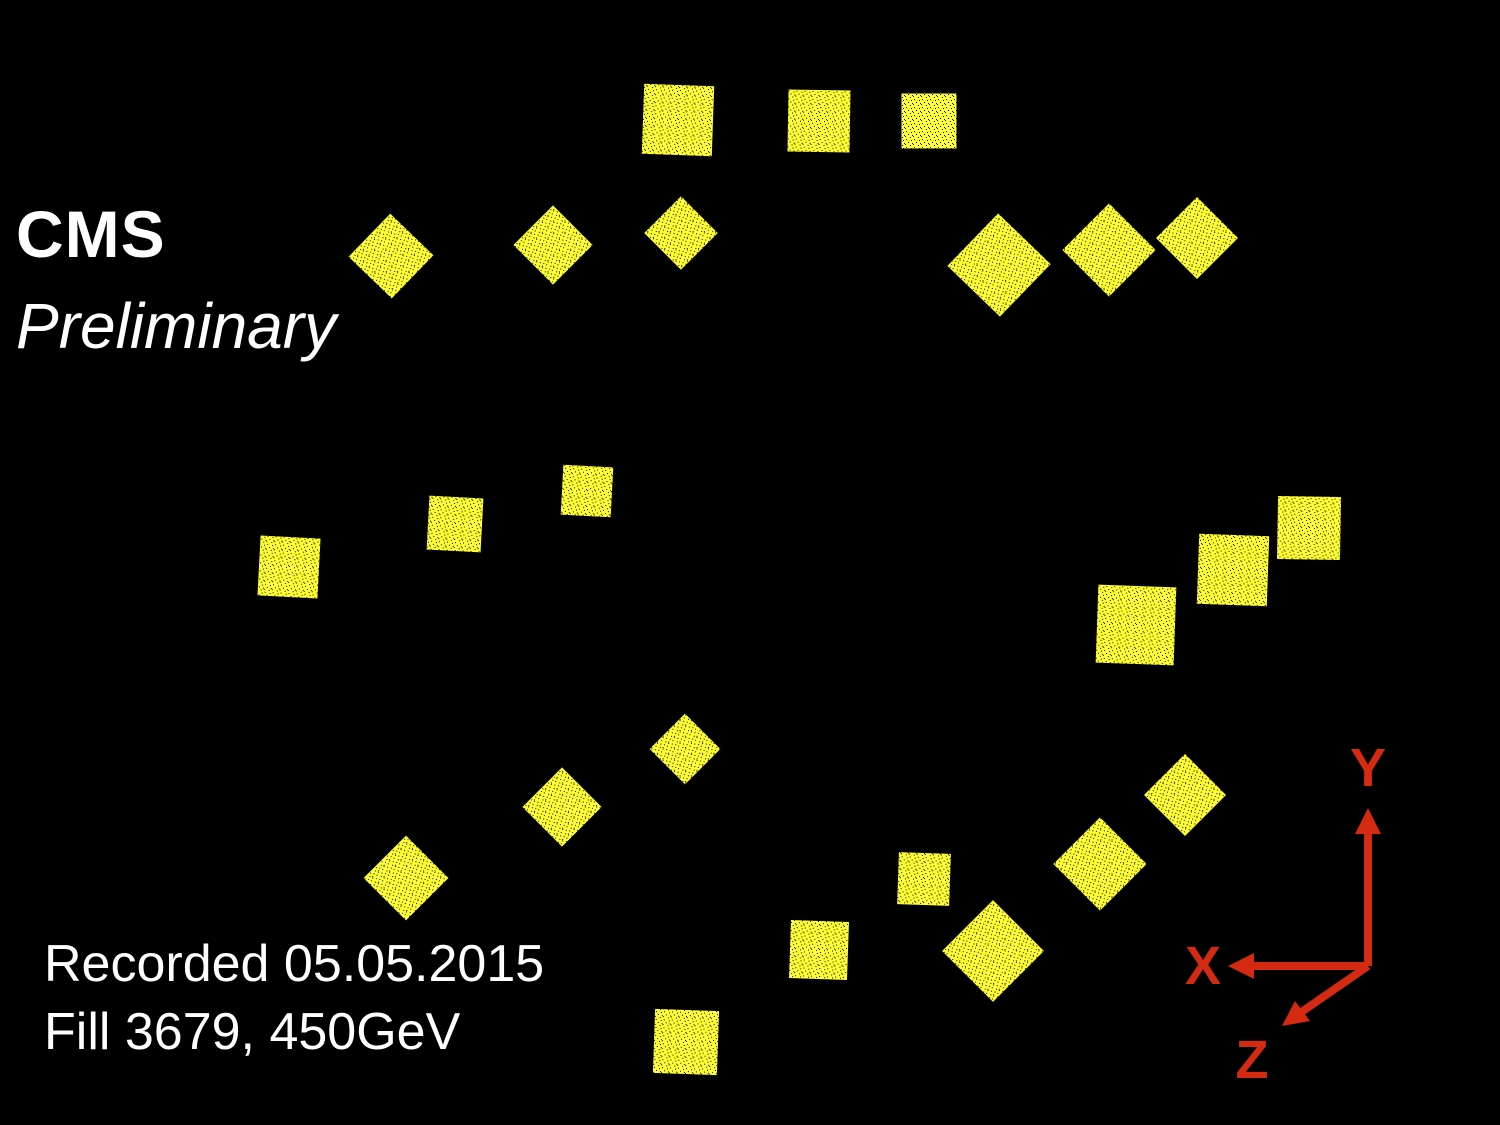 This screenshot has width=1500, height=1125. Describe the element at coordinates (1296, 1013) in the screenshot. I see `z-arrowhead-icon` at that location.